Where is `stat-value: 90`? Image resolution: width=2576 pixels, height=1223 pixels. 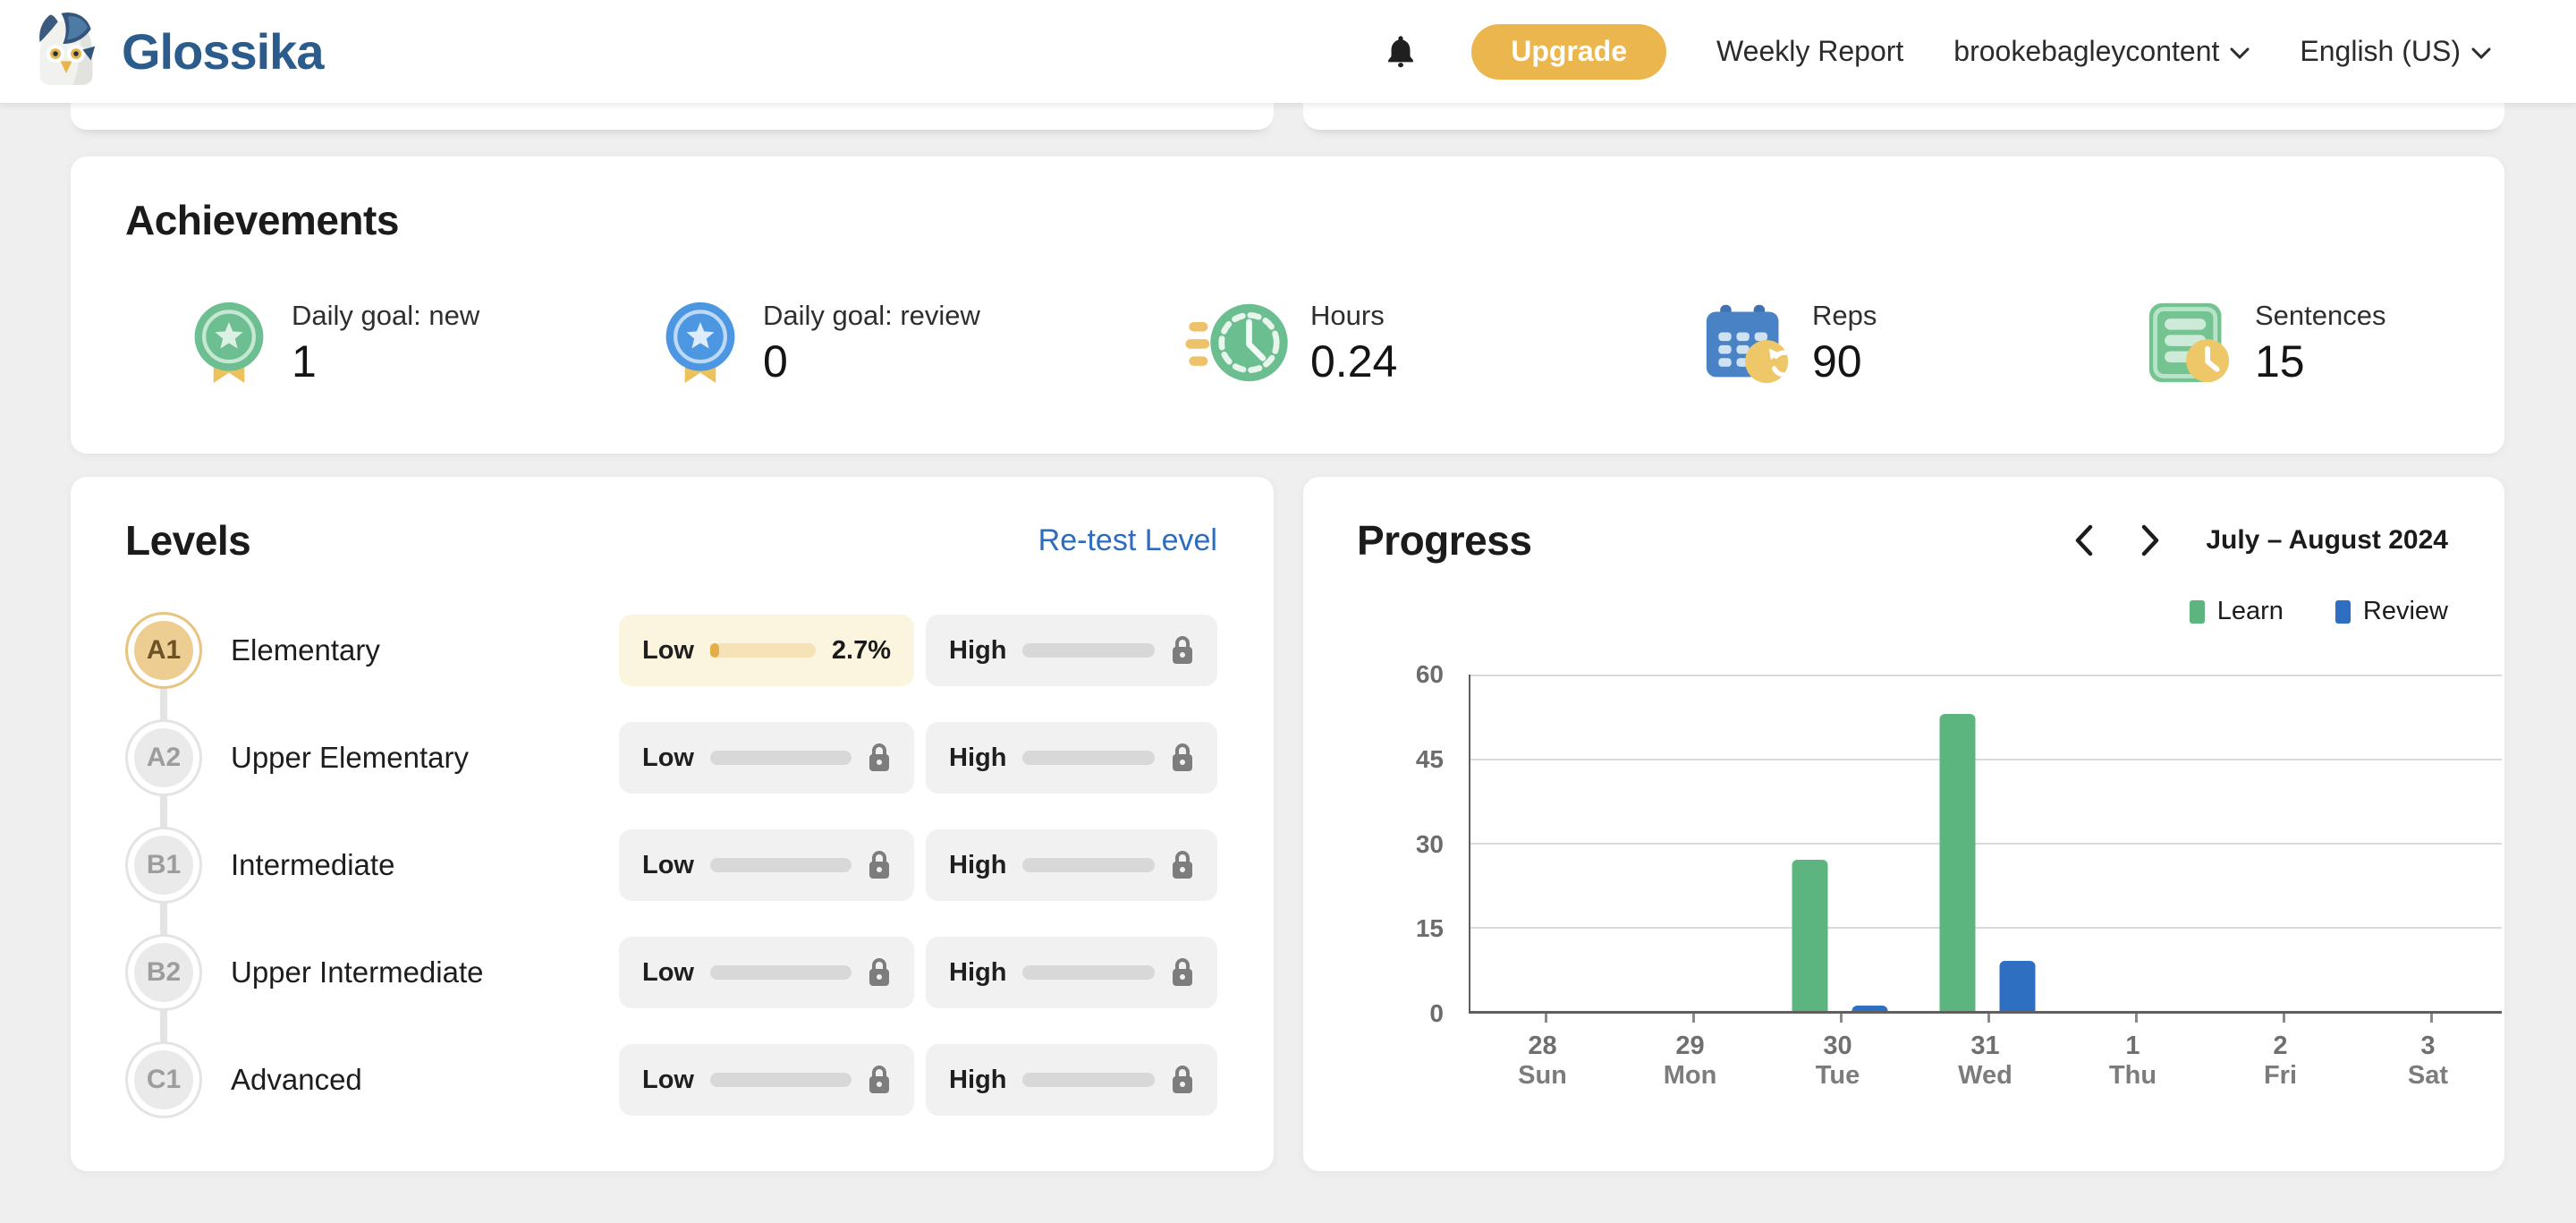
stat-value: 90 is located at coordinates (1837, 361).